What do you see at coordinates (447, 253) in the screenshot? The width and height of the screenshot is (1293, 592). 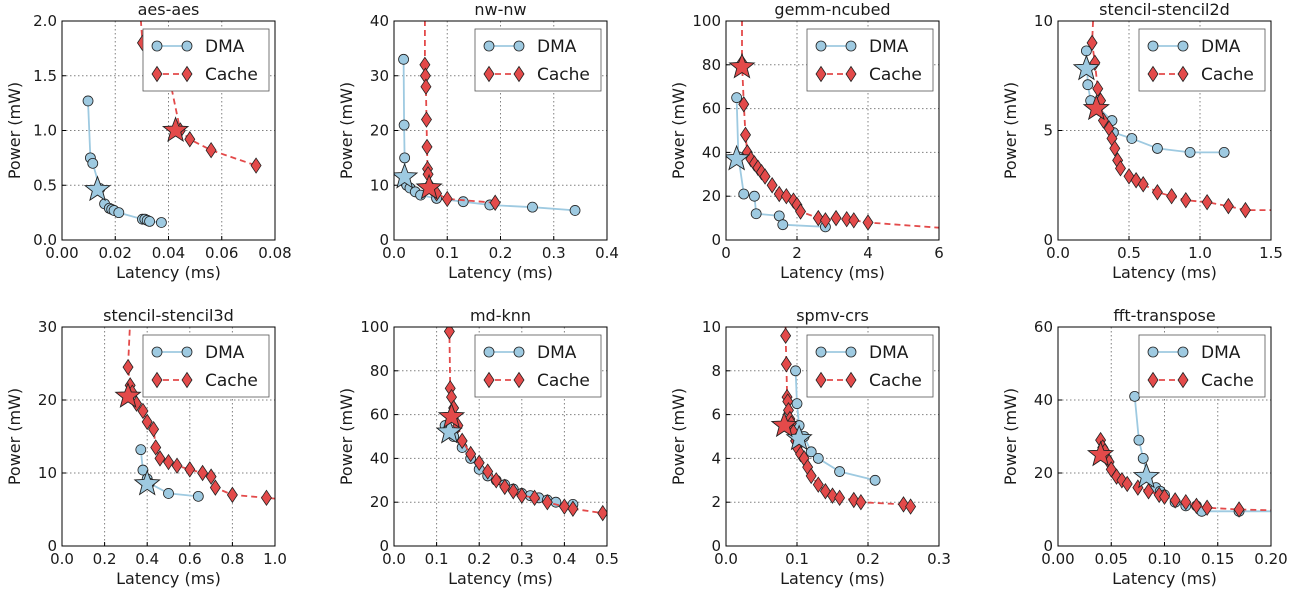 I see `x-tick-label: 0.1` at bounding box center [447, 253].